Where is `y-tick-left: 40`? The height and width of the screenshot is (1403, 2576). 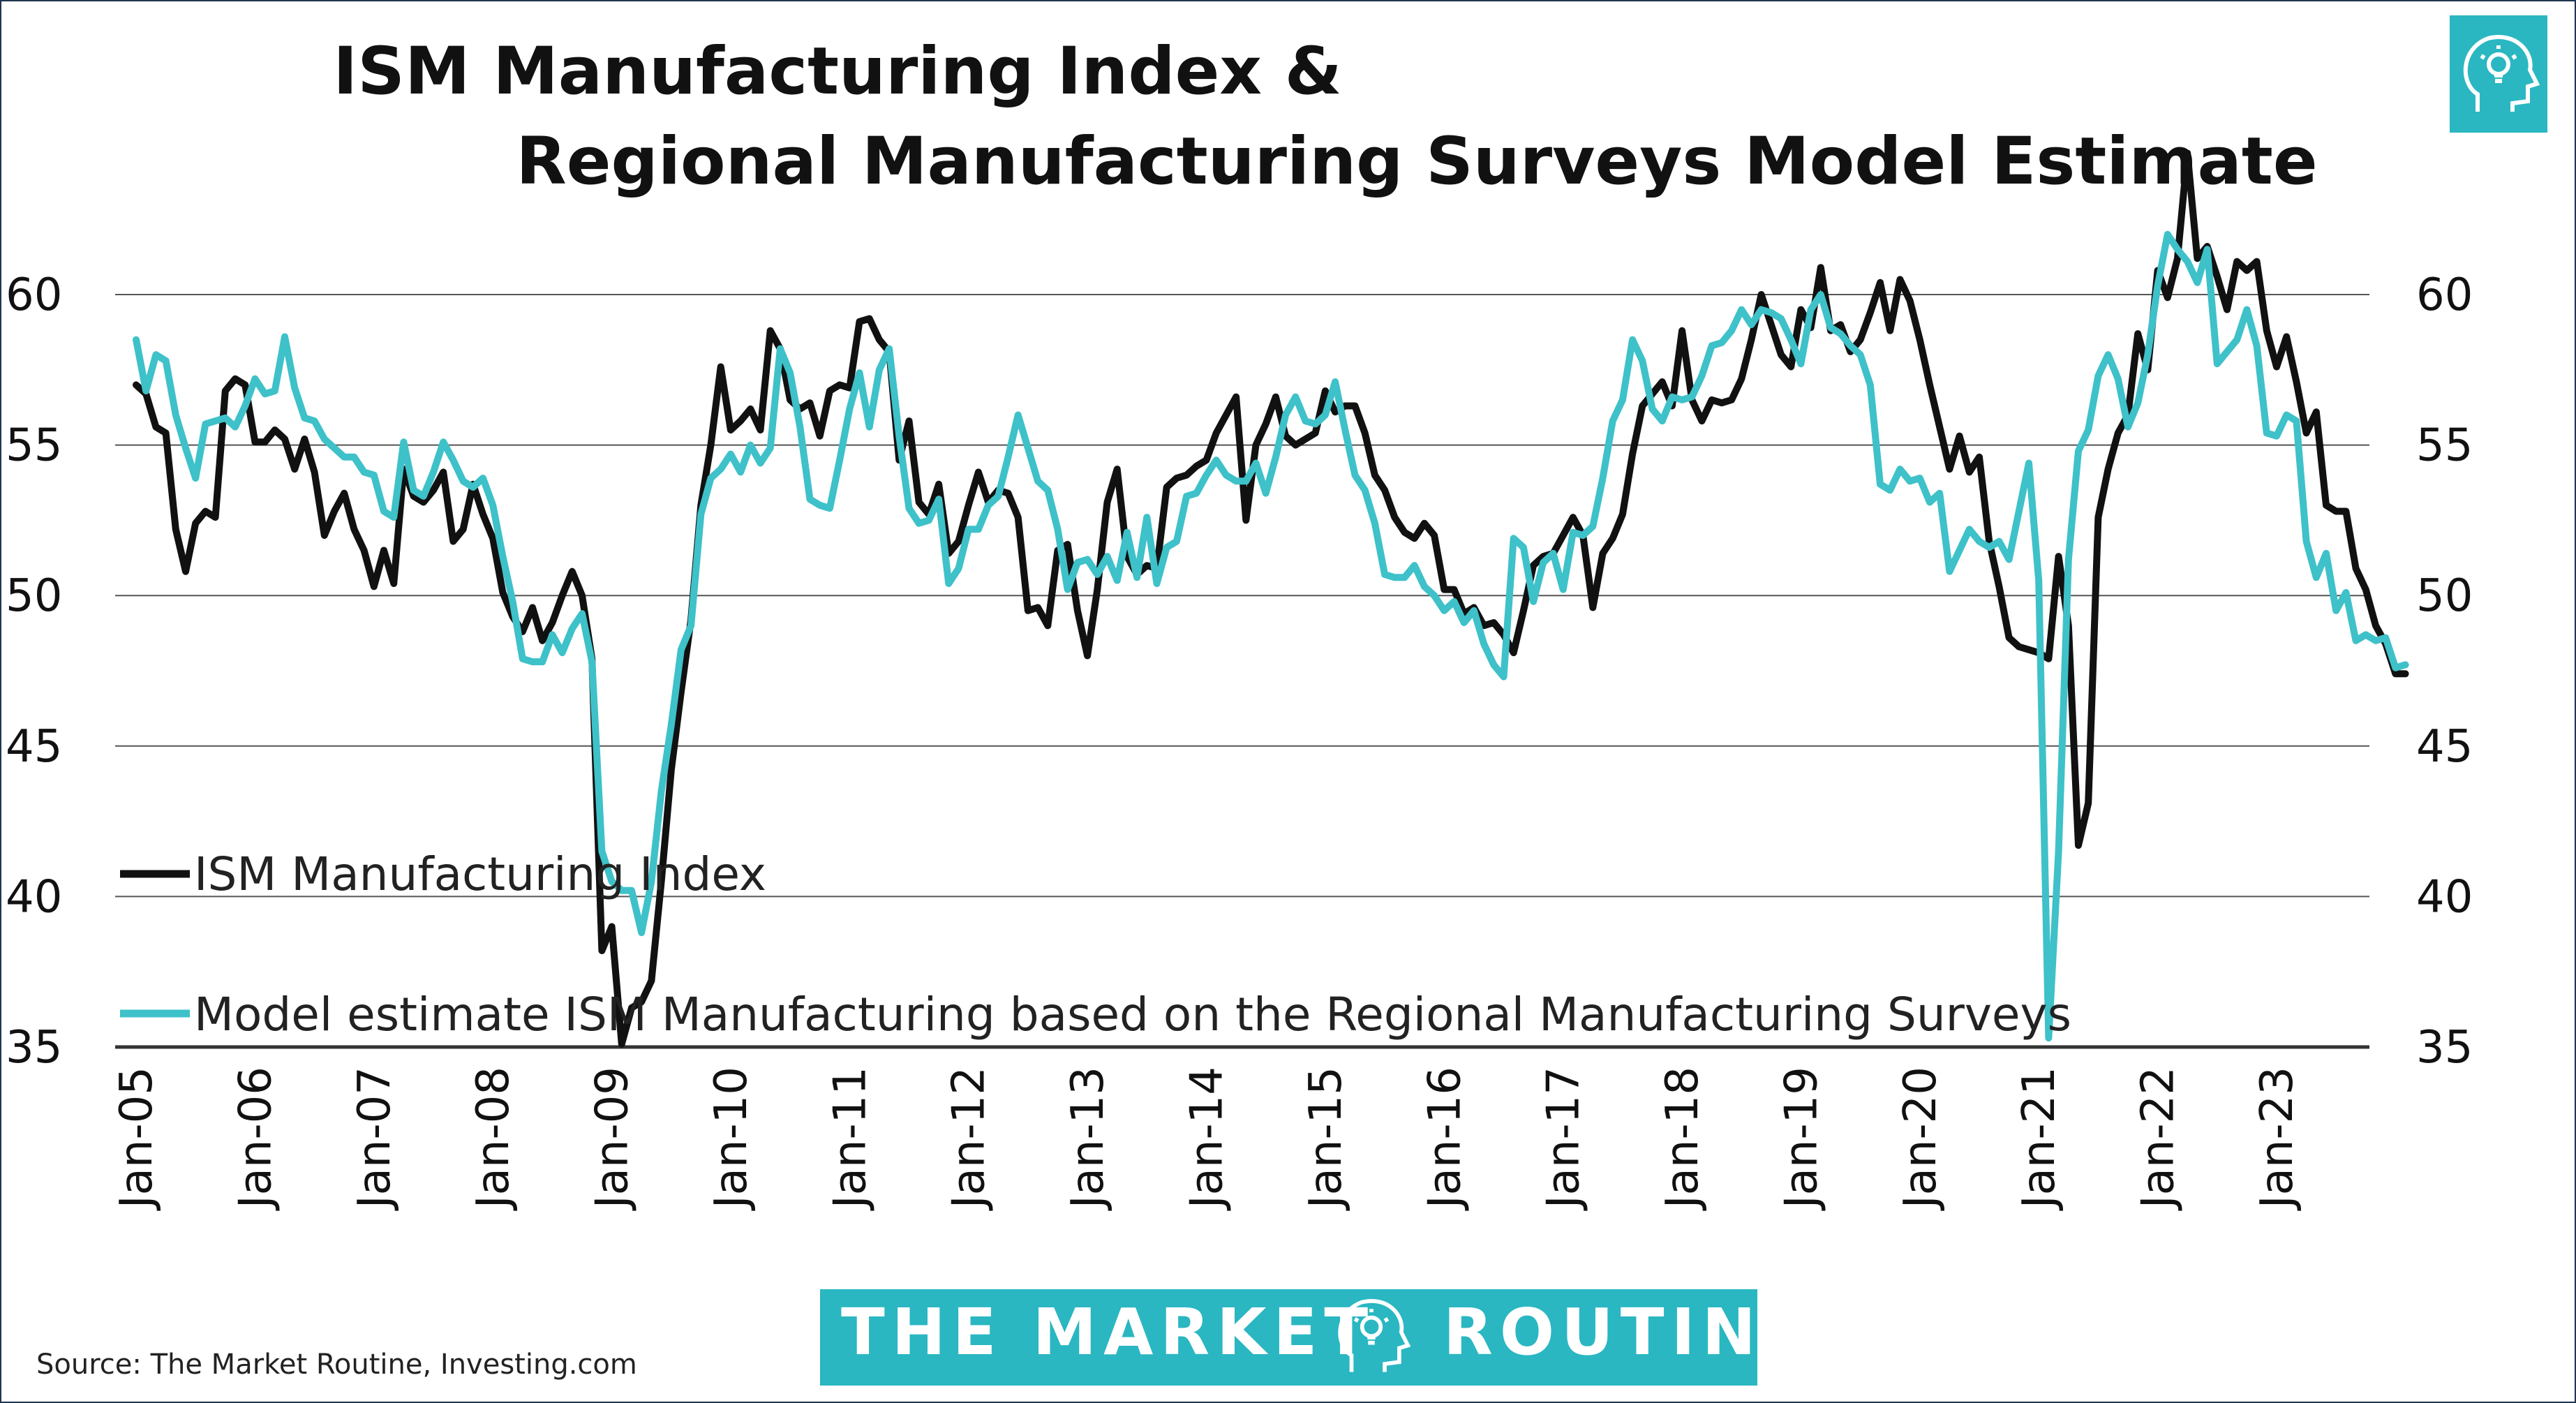 y-tick-left: 40 is located at coordinates (34, 897).